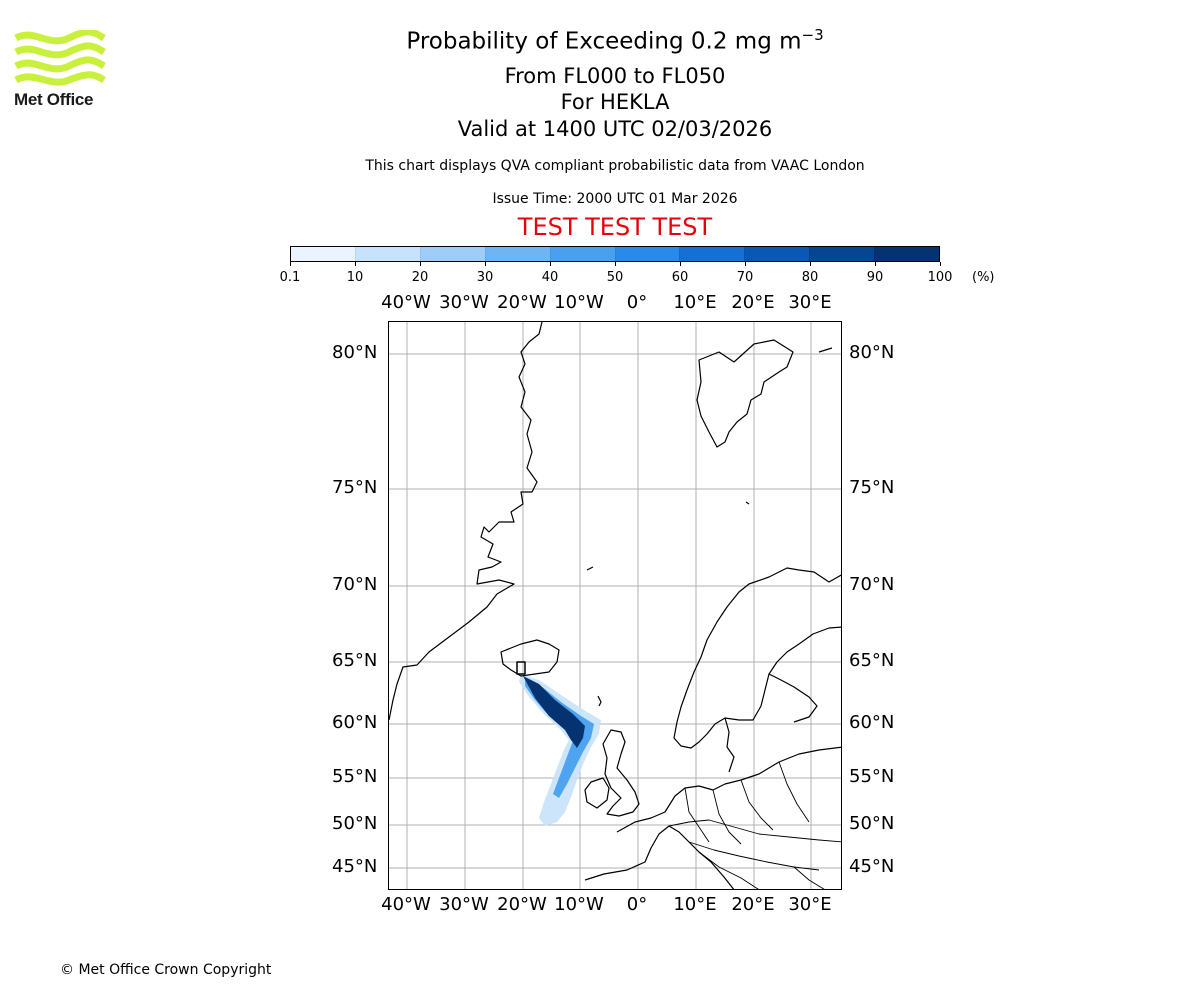  I want to click on latitude-label: 45°N, so click(355, 866).